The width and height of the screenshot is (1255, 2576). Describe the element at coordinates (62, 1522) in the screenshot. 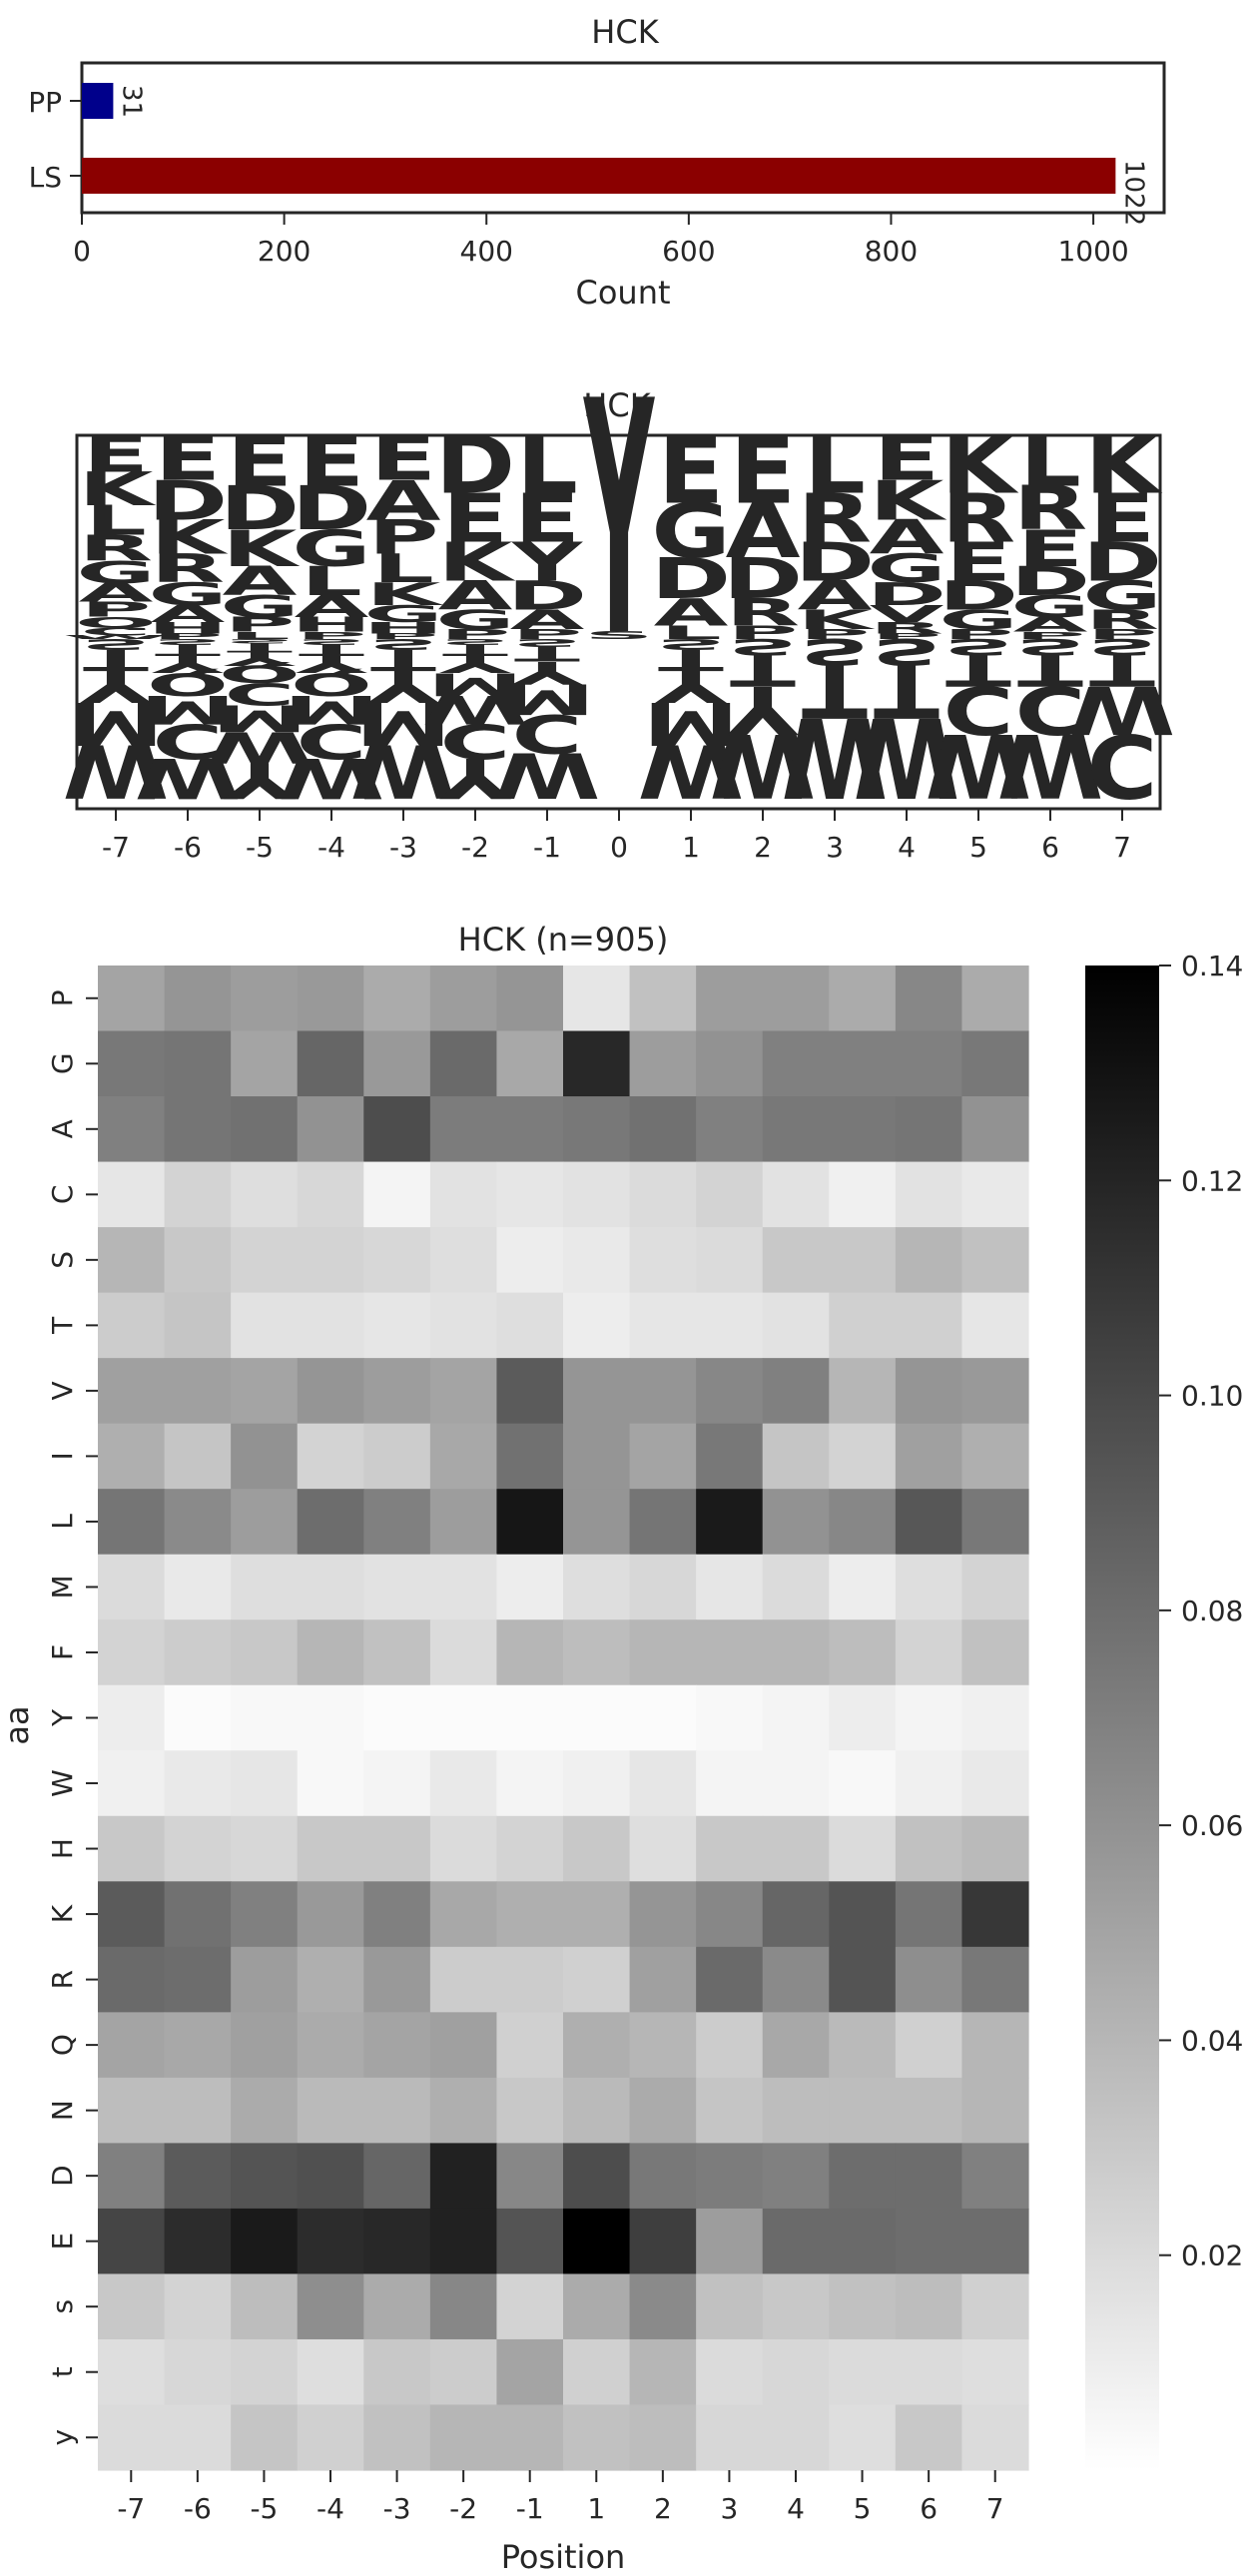

I see `heatmap-y-tick-label: L` at that location.